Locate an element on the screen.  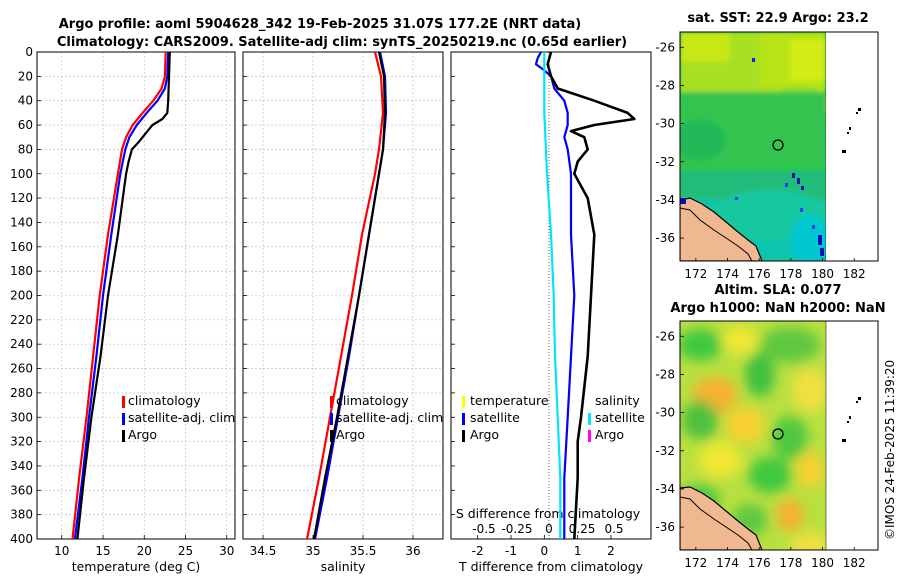
temperature-x-ticks: 10 15 20 25 30 is located at coordinates (144, 546).